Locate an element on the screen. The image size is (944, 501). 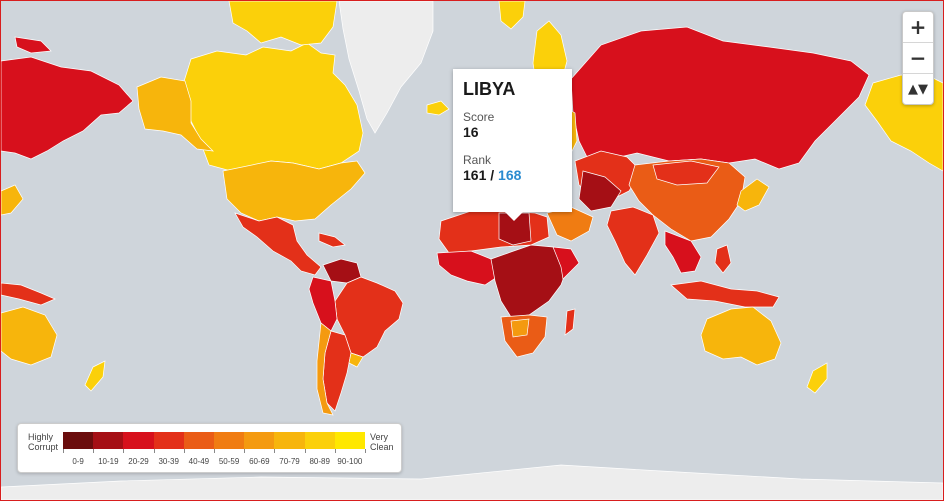
legend-range-label: 40-49 is located at coordinates (199, 461).